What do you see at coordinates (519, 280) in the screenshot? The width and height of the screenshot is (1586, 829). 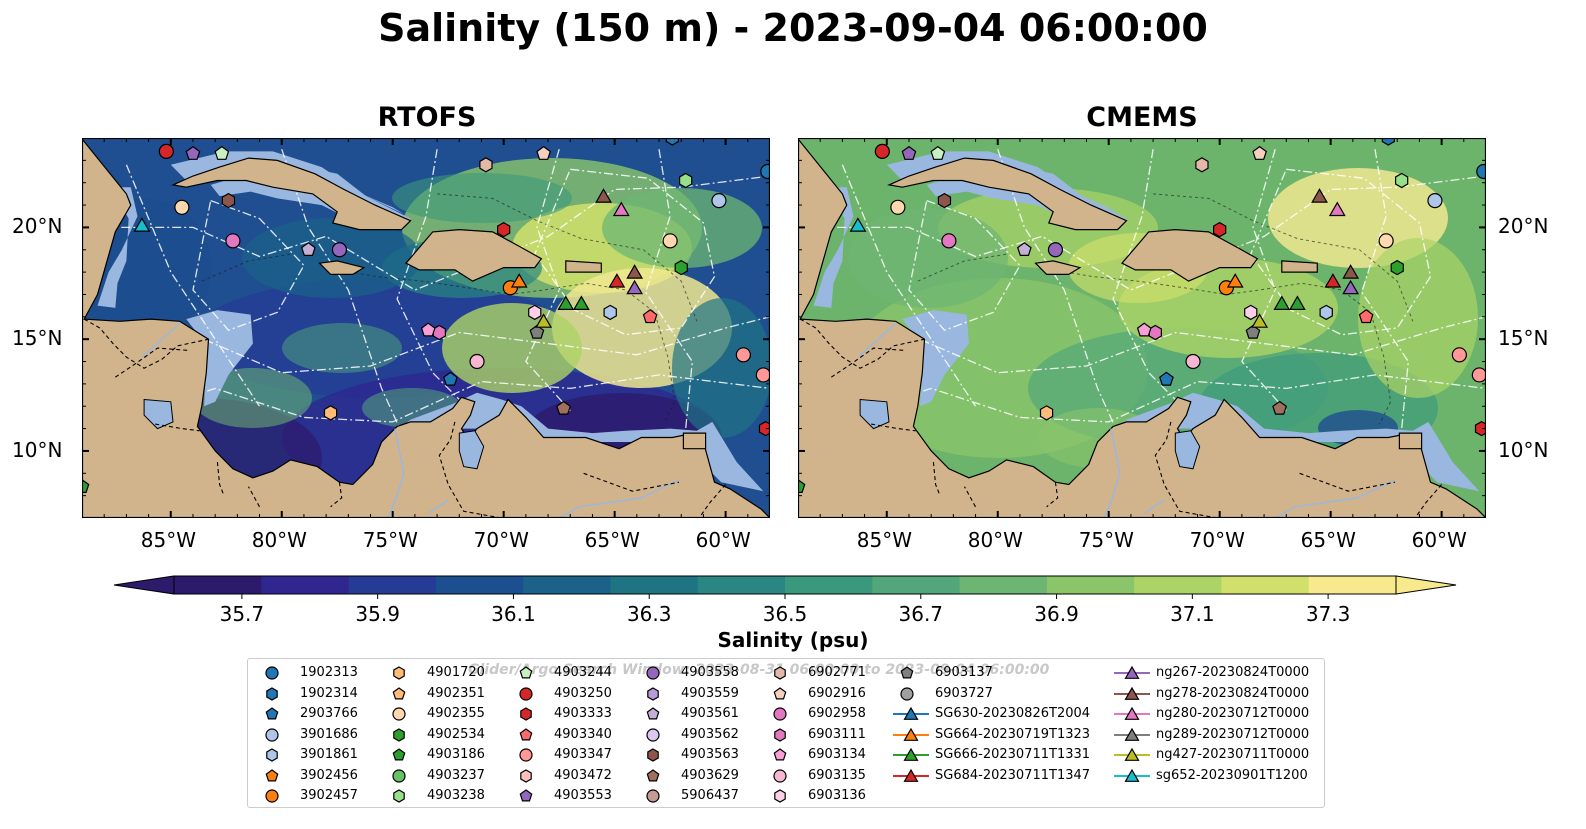 I see `glider-SG664-20230719T1323` at bounding box center [519, 280].